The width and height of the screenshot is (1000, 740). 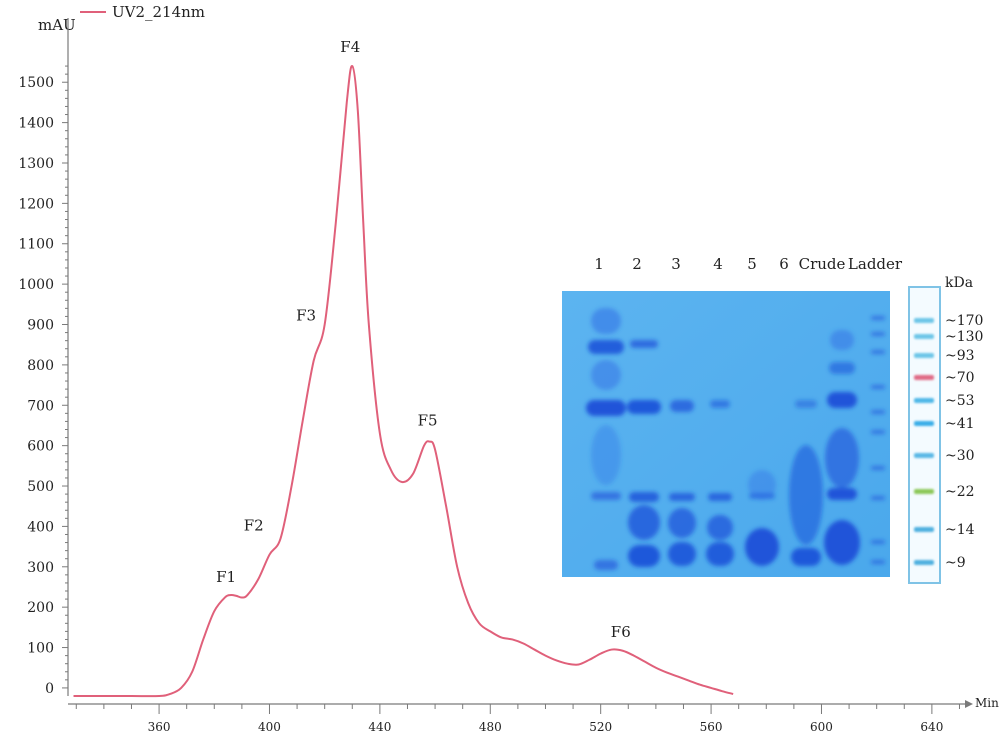 I want to click on x-axis-arrow, so click(x=969, y=704).